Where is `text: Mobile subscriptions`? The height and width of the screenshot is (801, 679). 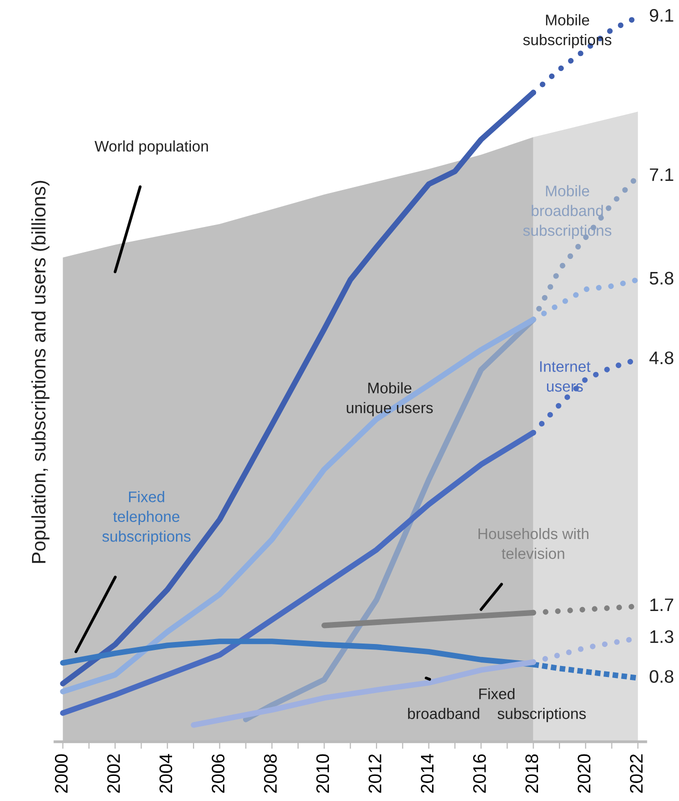 text: Mobile subscriptions is located at coordinates (567, 31).